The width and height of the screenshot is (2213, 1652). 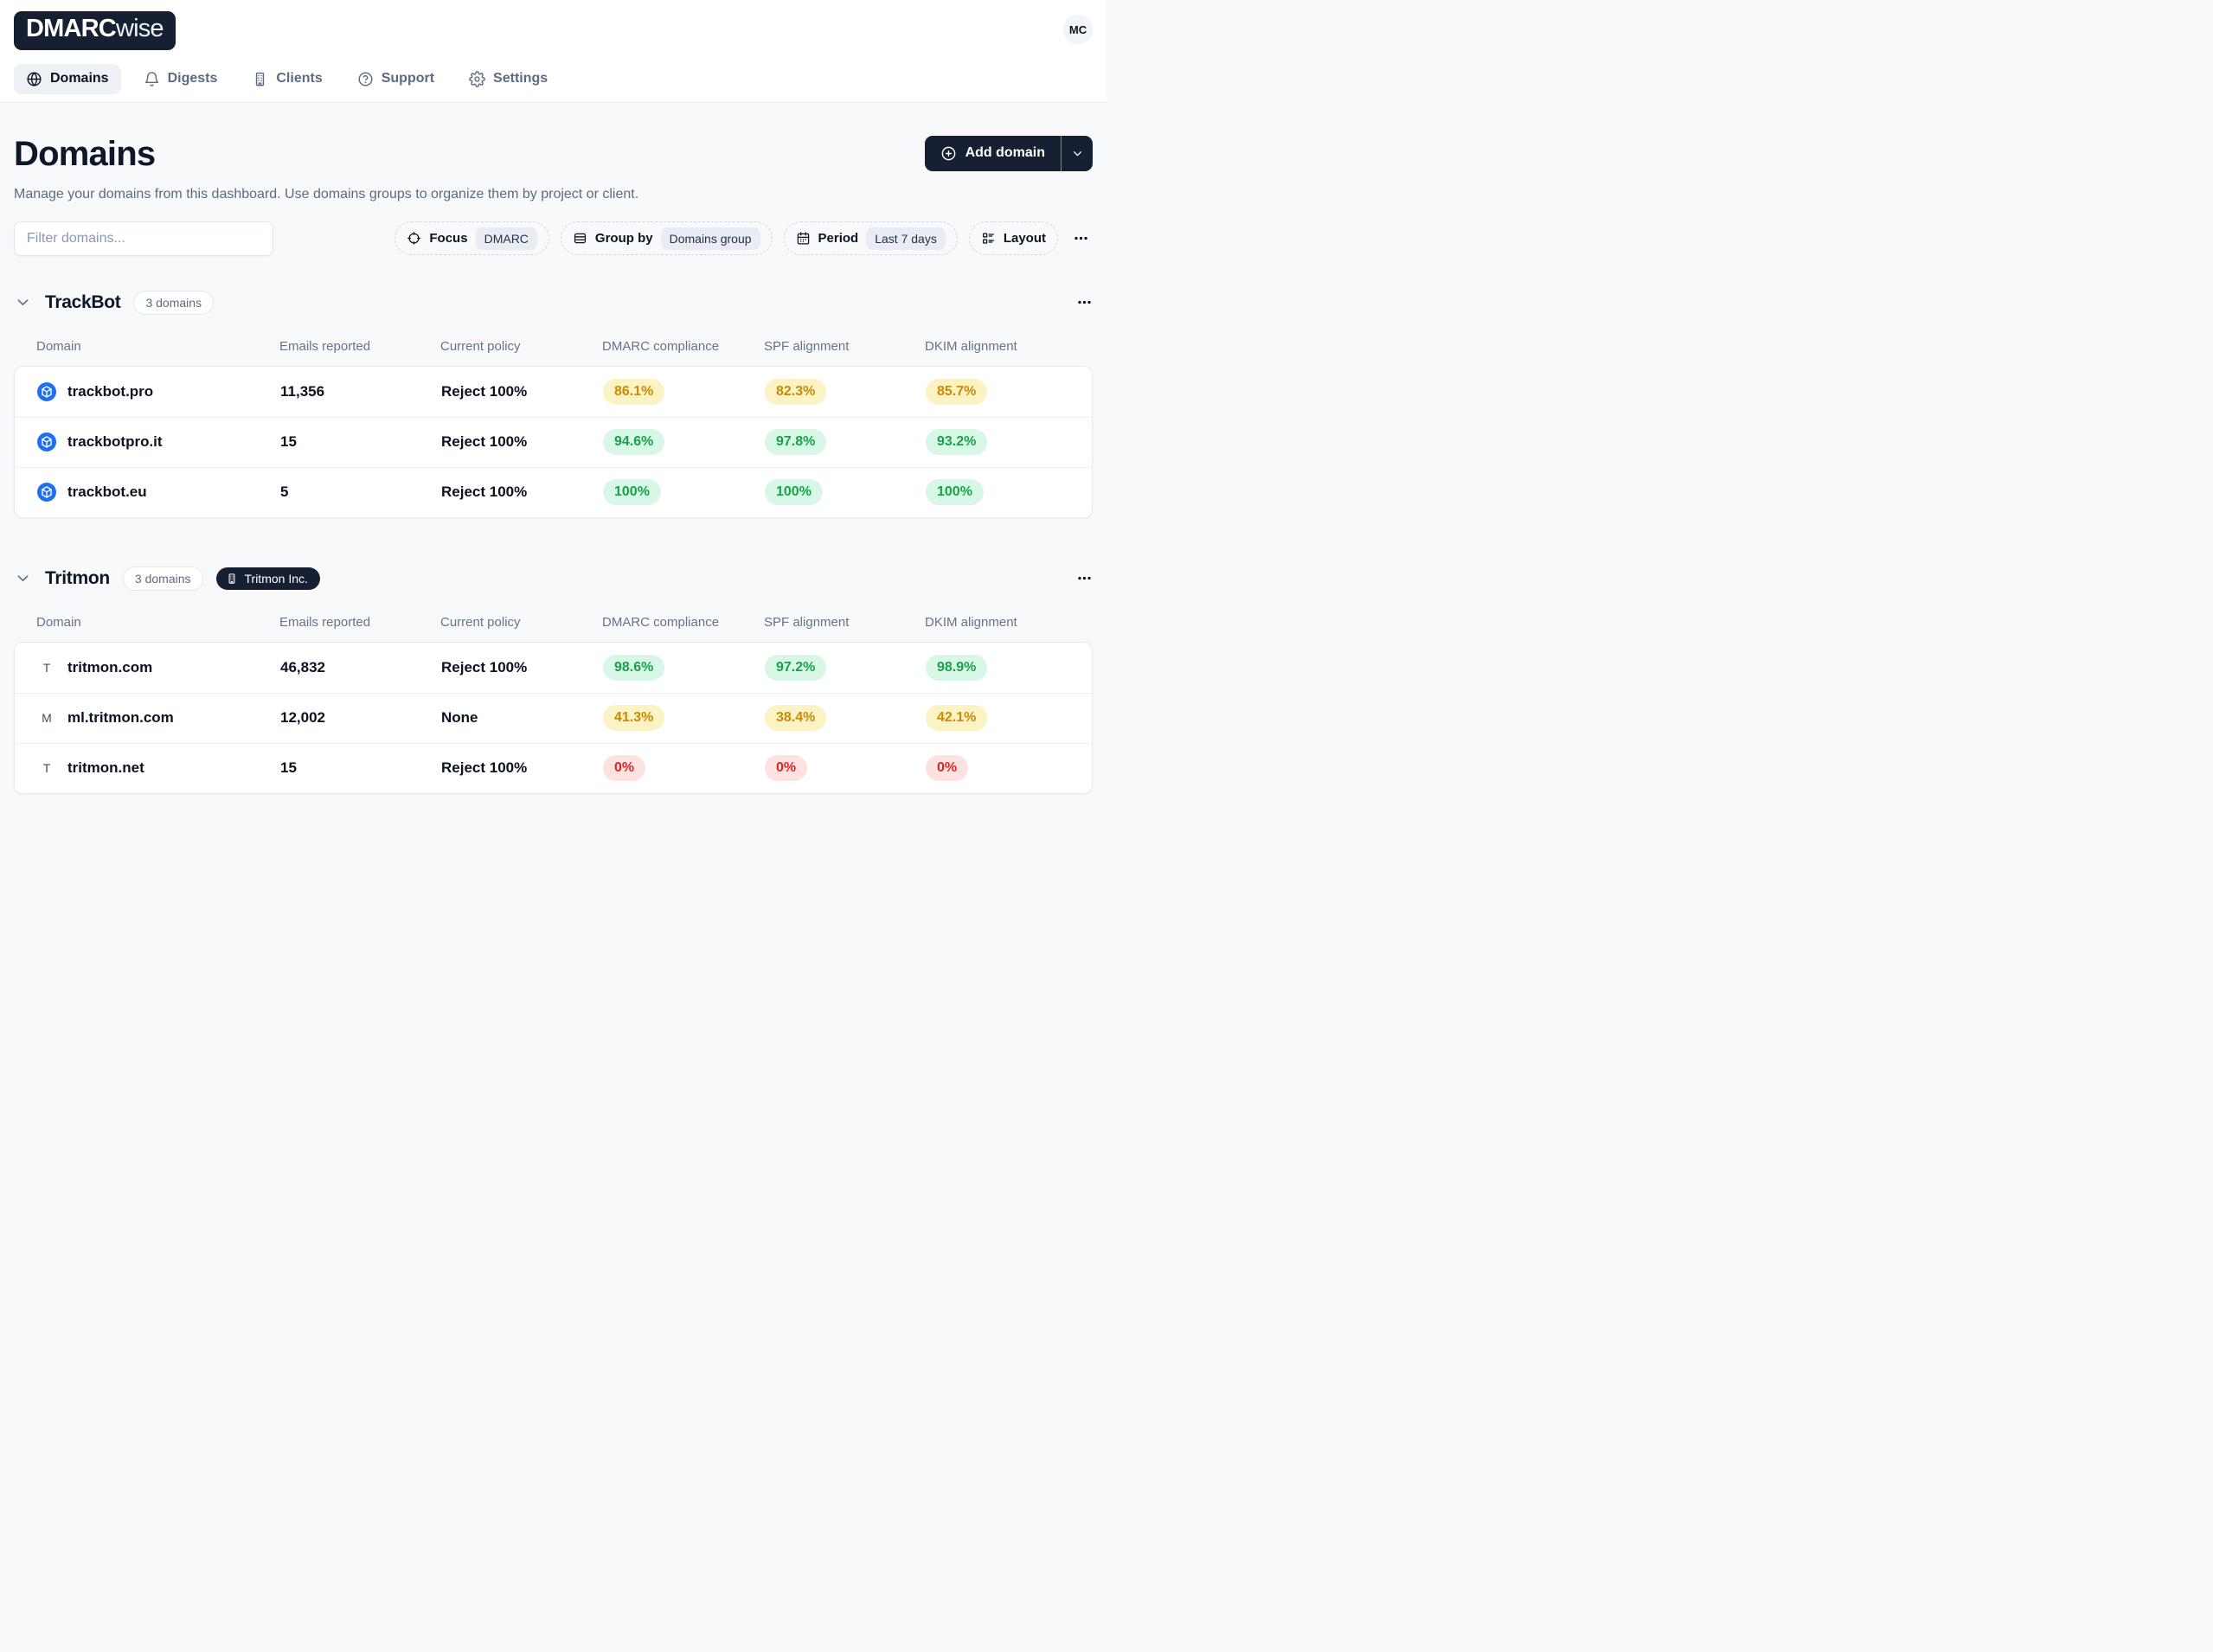 What do you see at coordinates (846, 391) in the screenshot?
I see `spf-alignment-cell: 82.3%` at bounding box center [846, 391].